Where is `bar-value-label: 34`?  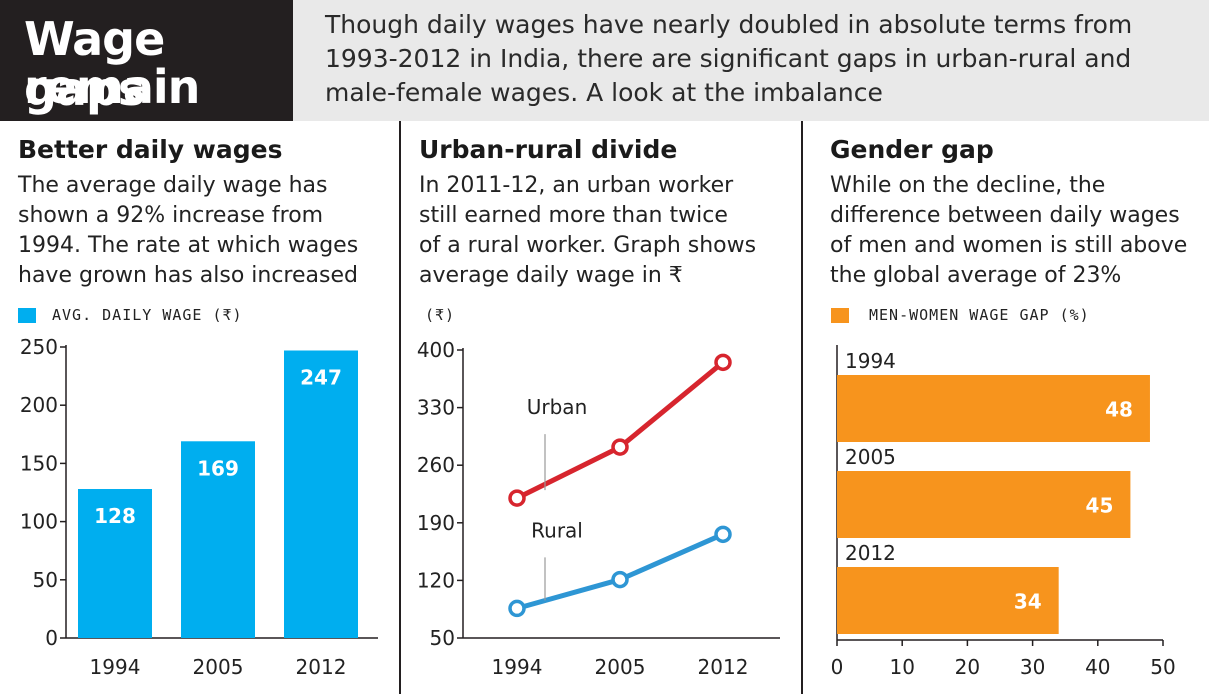 bar-value-label: 34 is located at coordinates (1028, 602).